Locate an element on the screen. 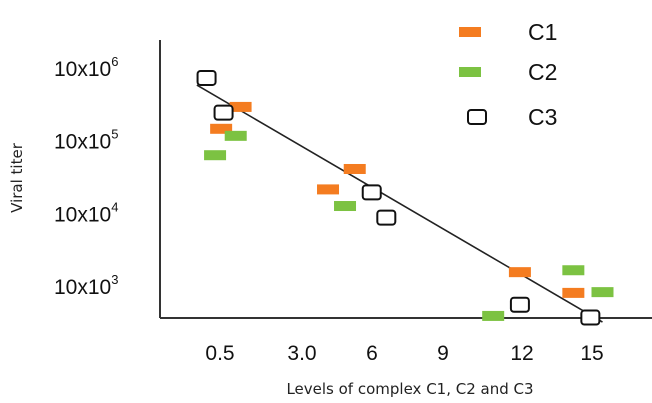  y-tick-label: 10x105 is located at coordinates (86, 140).